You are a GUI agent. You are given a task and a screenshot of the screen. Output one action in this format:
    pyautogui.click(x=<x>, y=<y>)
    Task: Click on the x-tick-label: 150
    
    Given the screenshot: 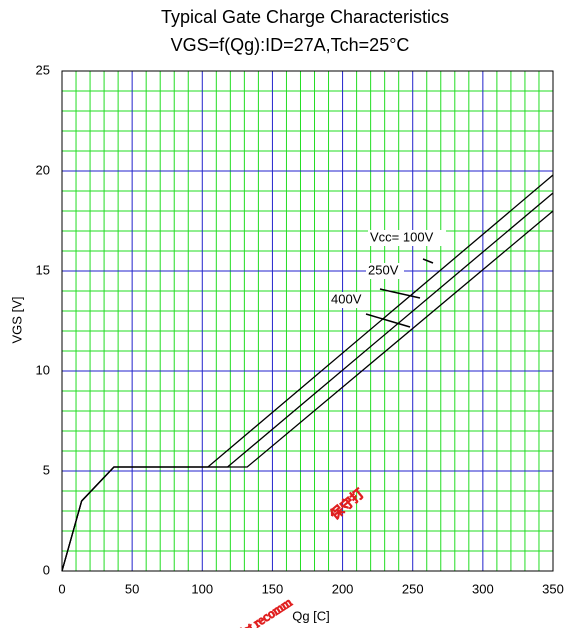 What is the action you would take?
    pyautogui.click(x=273, y=588)
    